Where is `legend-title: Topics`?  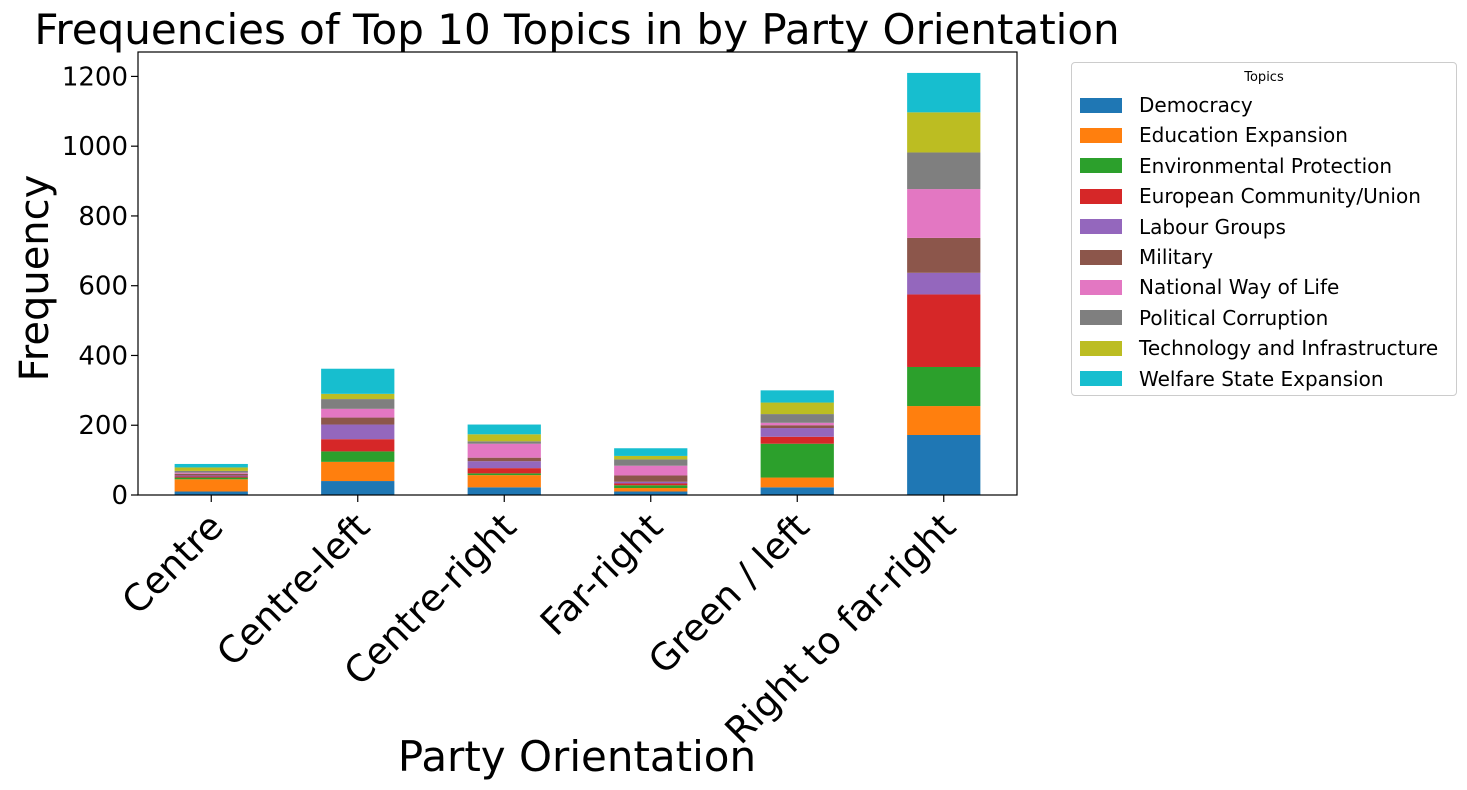
legend-title: Topics is located at coordinates (1264, 77).